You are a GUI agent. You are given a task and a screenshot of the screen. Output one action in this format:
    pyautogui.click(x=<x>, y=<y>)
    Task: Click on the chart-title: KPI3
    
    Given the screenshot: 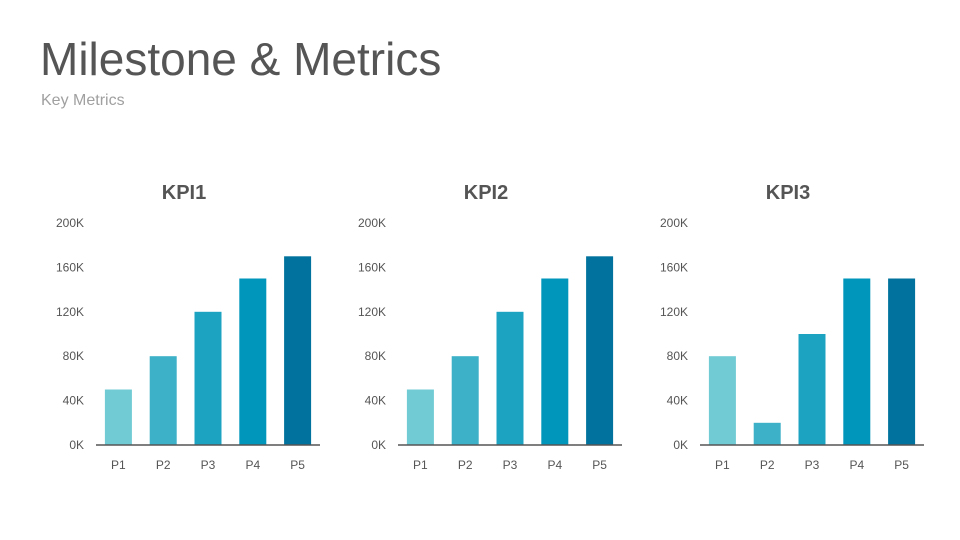 What is the action you would take?
    pyautogui.click(x=788, y=193)
    